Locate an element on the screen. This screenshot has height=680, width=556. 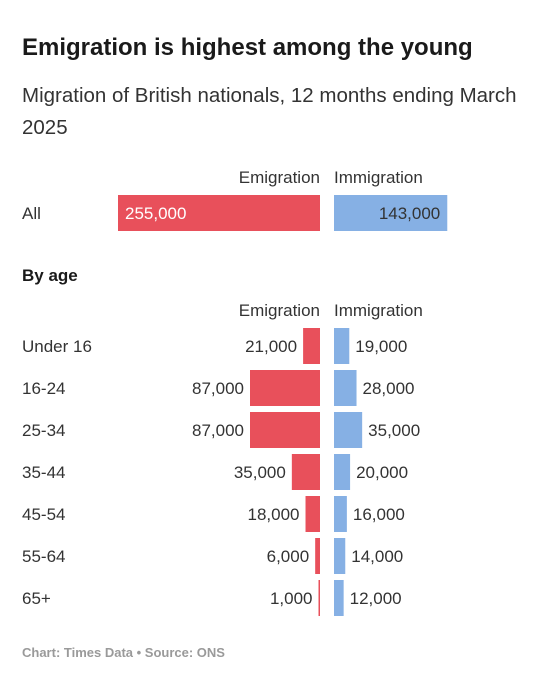
immigration-bar-all is located at coordinates (391, 213).